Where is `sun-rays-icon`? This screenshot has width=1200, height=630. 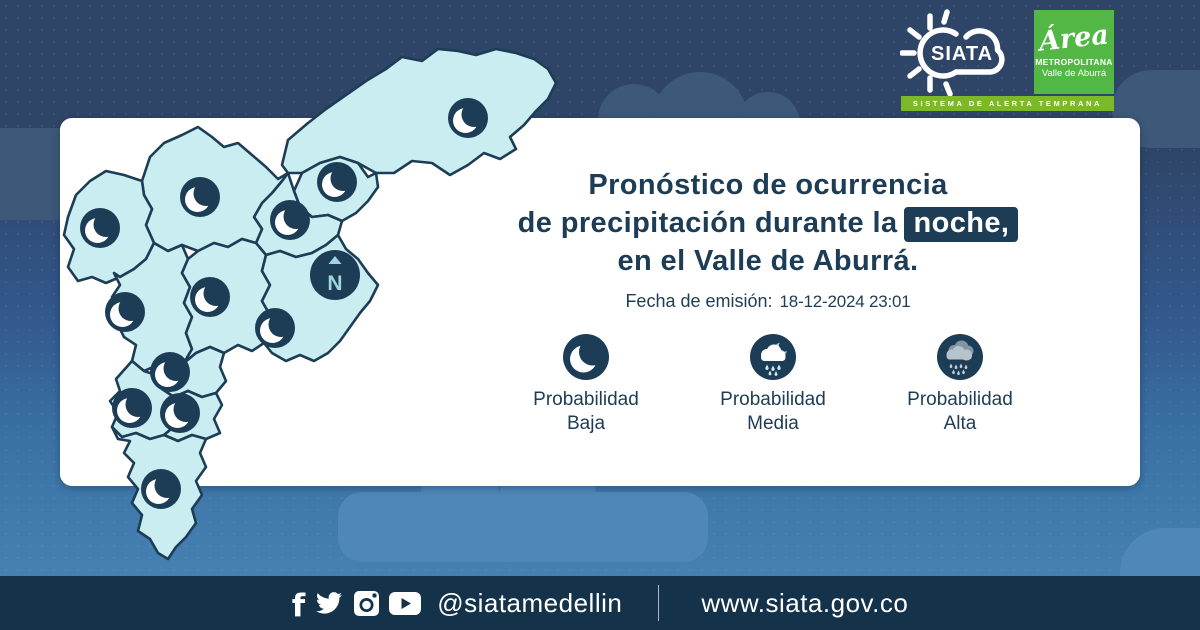
sun-rays-icon is located at coordinates (926, 52).